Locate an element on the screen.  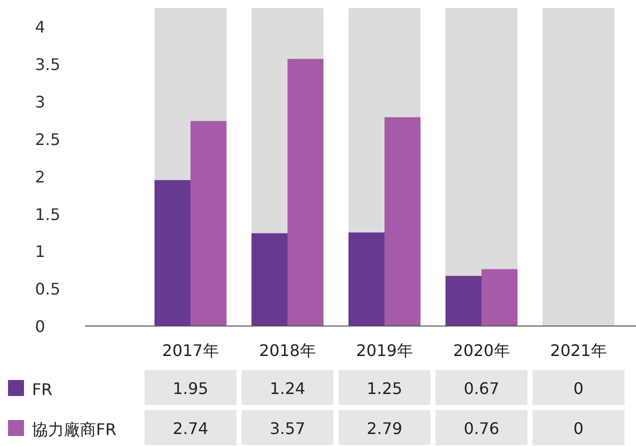
data-label: 2.79 is located at coordinates (384, 428).